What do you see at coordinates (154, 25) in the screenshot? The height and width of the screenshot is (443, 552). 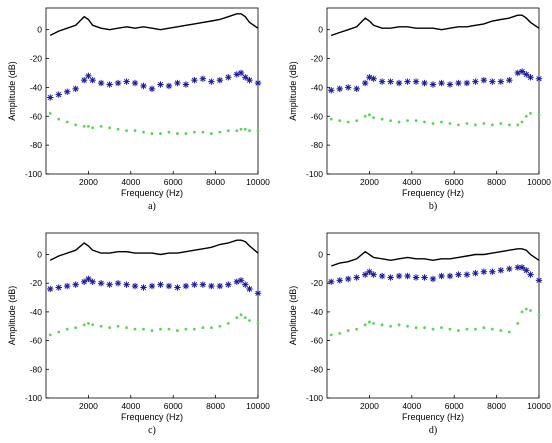 I see `data-line` at bounding box center [154, 25].